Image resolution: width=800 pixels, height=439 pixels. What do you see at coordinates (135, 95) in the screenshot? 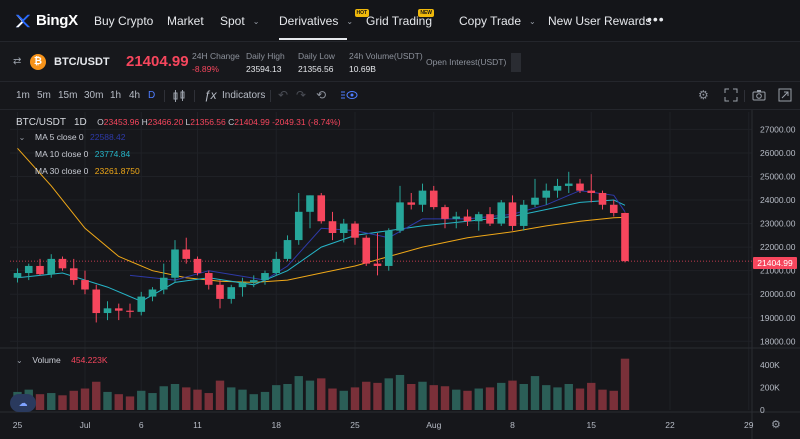
I see `interval-4h: 4h` at bounding box center [135, 95].